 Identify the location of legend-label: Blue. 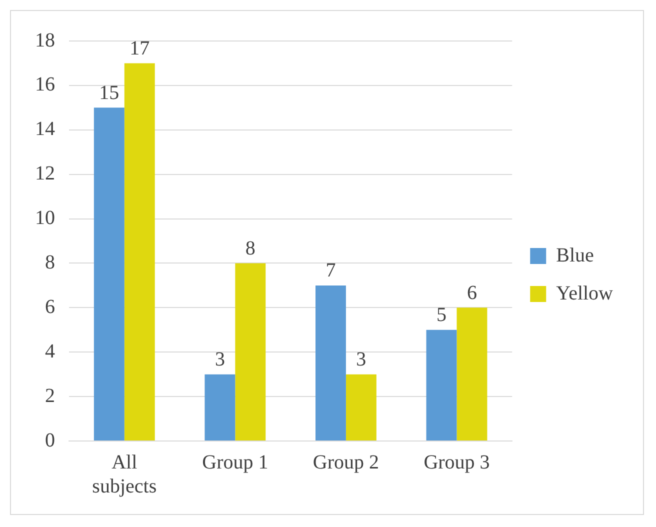
(575, 255).